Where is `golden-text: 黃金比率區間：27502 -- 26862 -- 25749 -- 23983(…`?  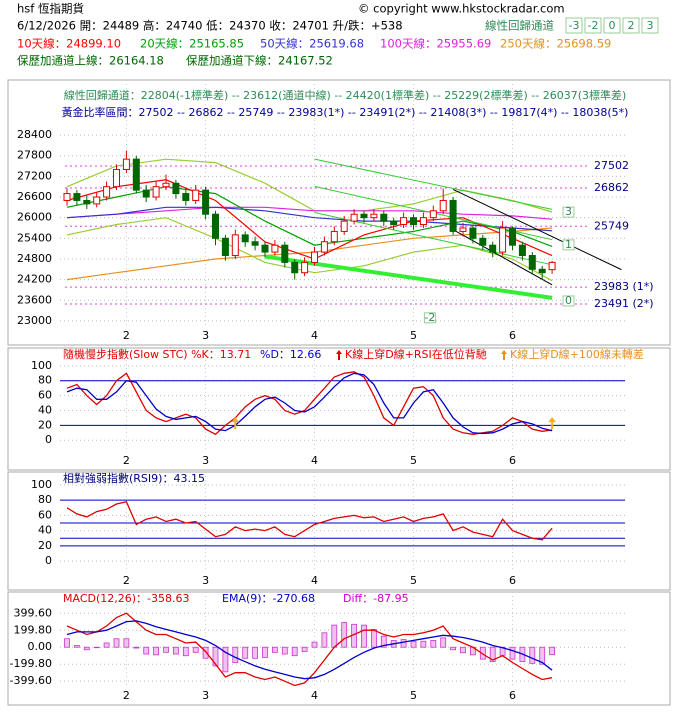 golden-text: 黃金比率區間：27502 -- 26862 -- 25749 -- 23983(… is located at coordinates (345, 112).